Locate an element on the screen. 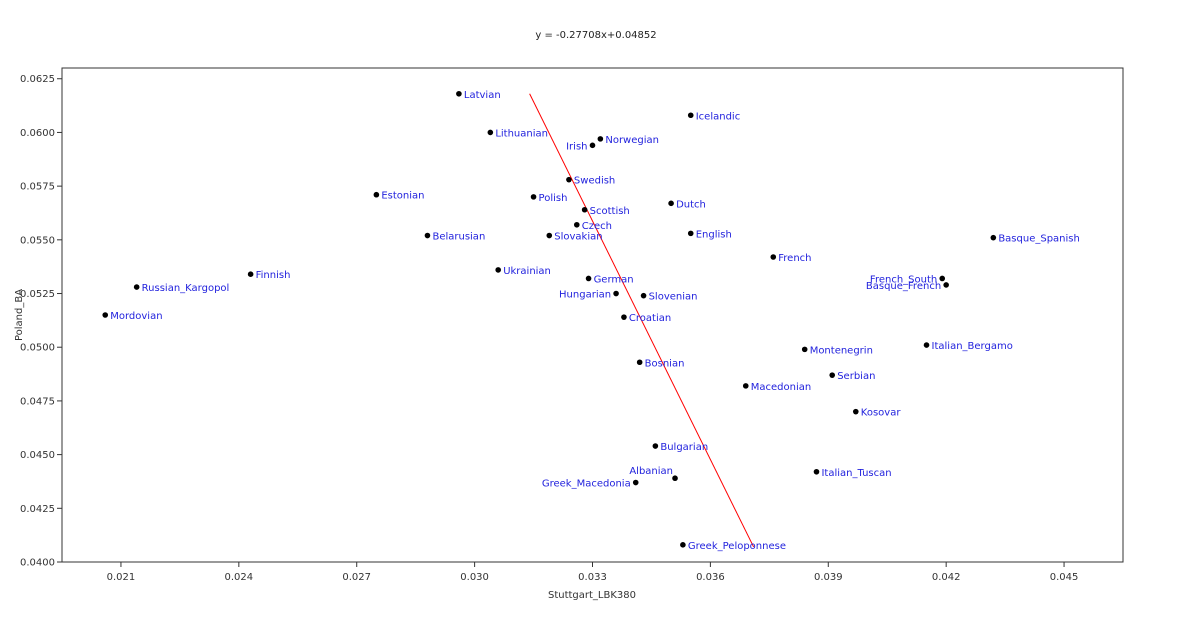 Image resolution: width=1182 pixels, height=631 pixels. point-label: Serbian is located at coordinates (856, 376).